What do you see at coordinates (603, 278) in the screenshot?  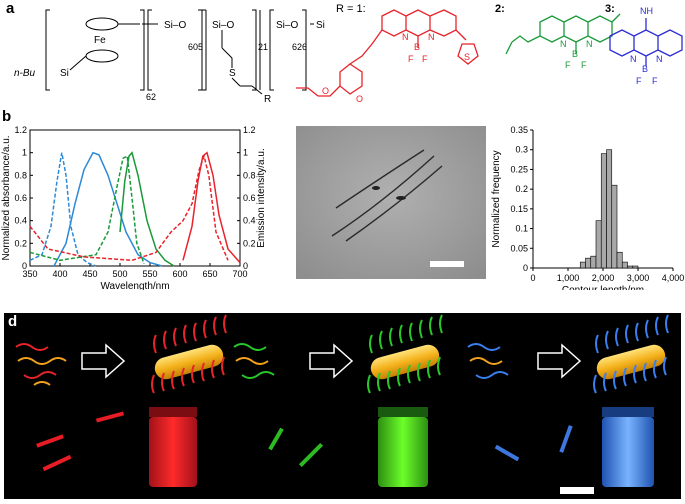 I see `x-tick-label: 2,000` at bounding box center [603, 278].